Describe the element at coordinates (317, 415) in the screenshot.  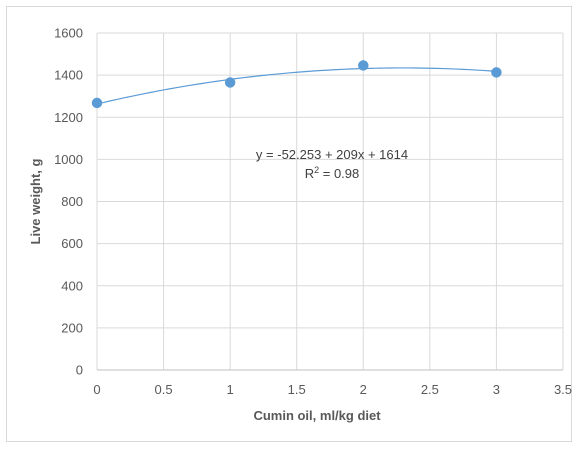
I see `x-axis-title: Cumin oil, ml/kg diet` at that location.